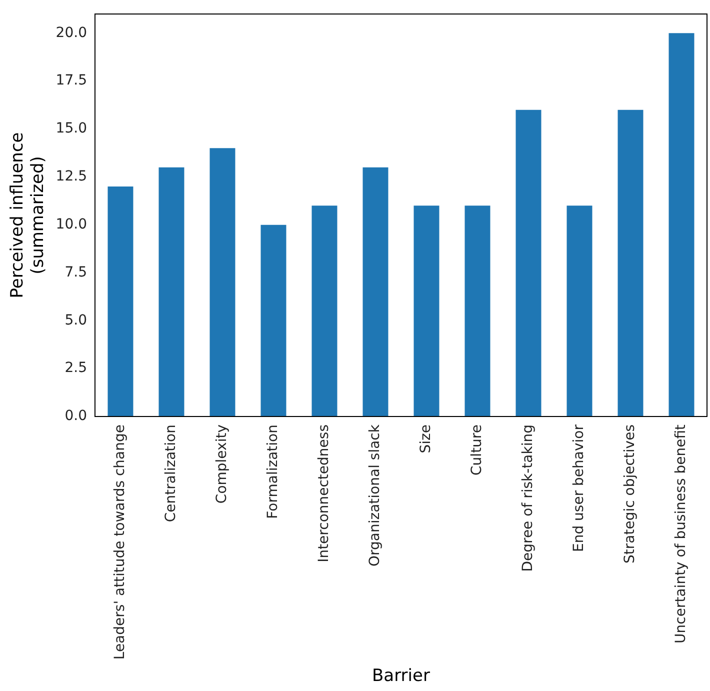 This screenshot has height=691, width=710. What do you see at coordinates (273, 471) in the screenshot?
I see `x-tick-label: Formalization` at bounding box center [273, 471].